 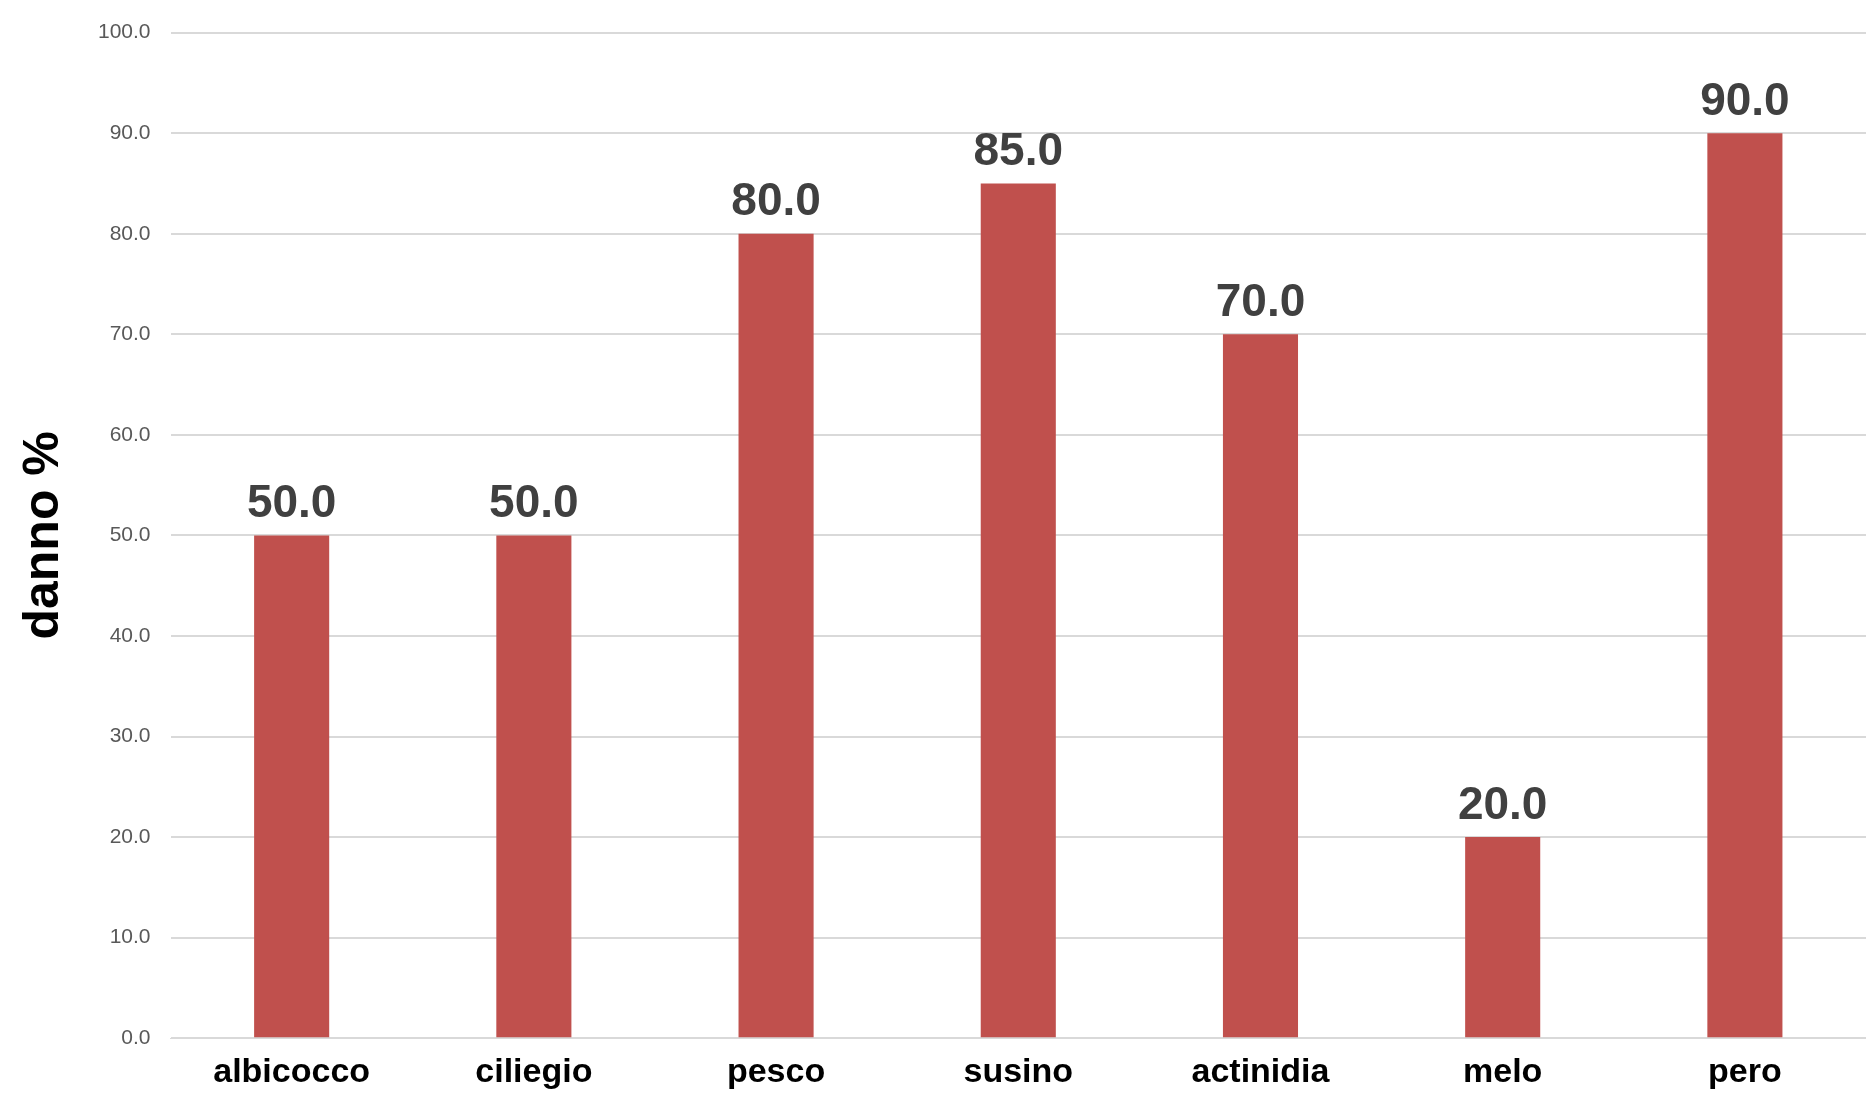 I want to click on y-tick-label: 40.0, so click(x=130, y=634).